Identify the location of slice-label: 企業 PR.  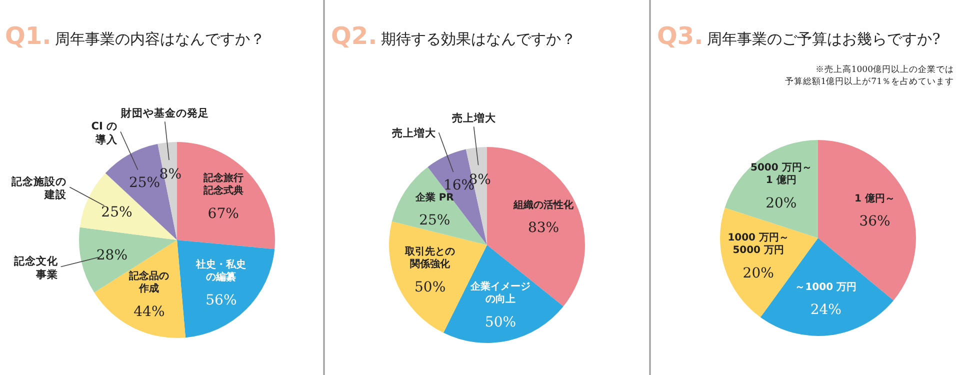
(434, 198).